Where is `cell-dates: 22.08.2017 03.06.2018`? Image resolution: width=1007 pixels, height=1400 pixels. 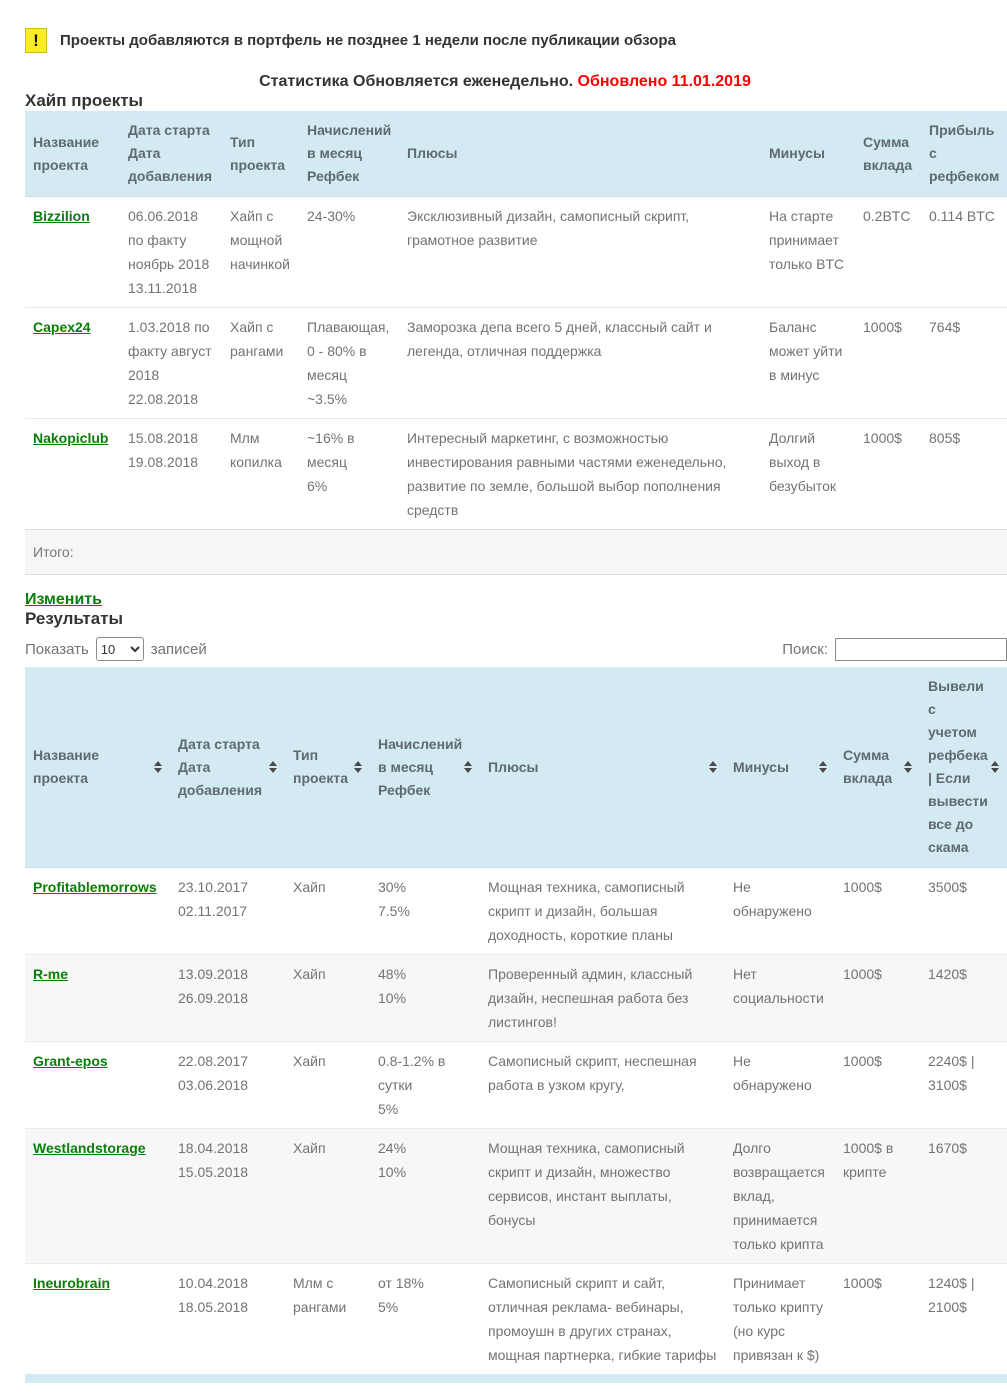 cell-dates: 22.08.2017 03.06.2018 is located at coordinates (227, 1085).